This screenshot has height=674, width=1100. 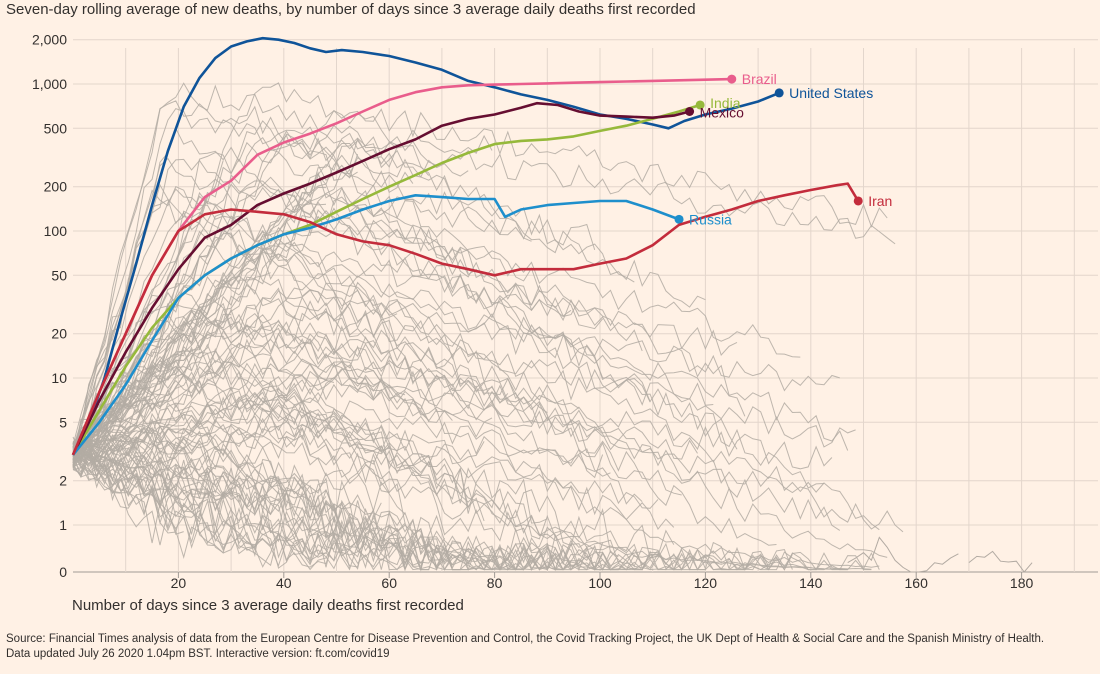 I want to click on y-tick-label: 20, so click(x=59, y=334).